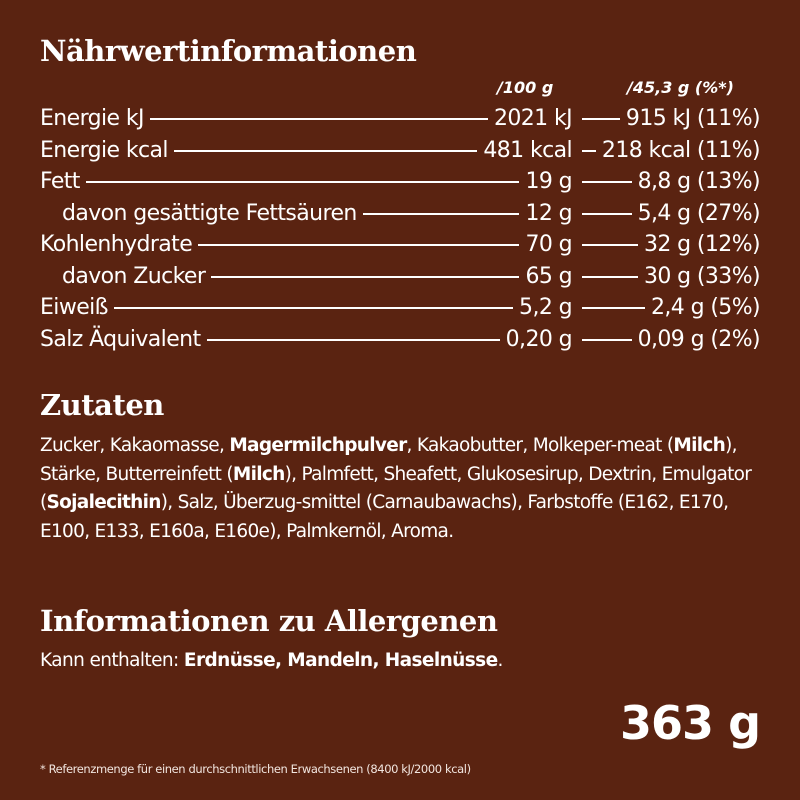  What do you see at coordinates (209, 213) in the screenshot?
I see `nutrient-label: davon gesättigte Fettsäuren` at bounding box center [209, 213].